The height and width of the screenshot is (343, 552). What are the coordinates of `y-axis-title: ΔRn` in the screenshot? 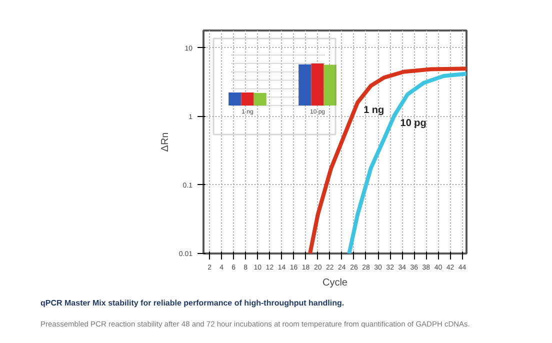 It's located at (165, 142).